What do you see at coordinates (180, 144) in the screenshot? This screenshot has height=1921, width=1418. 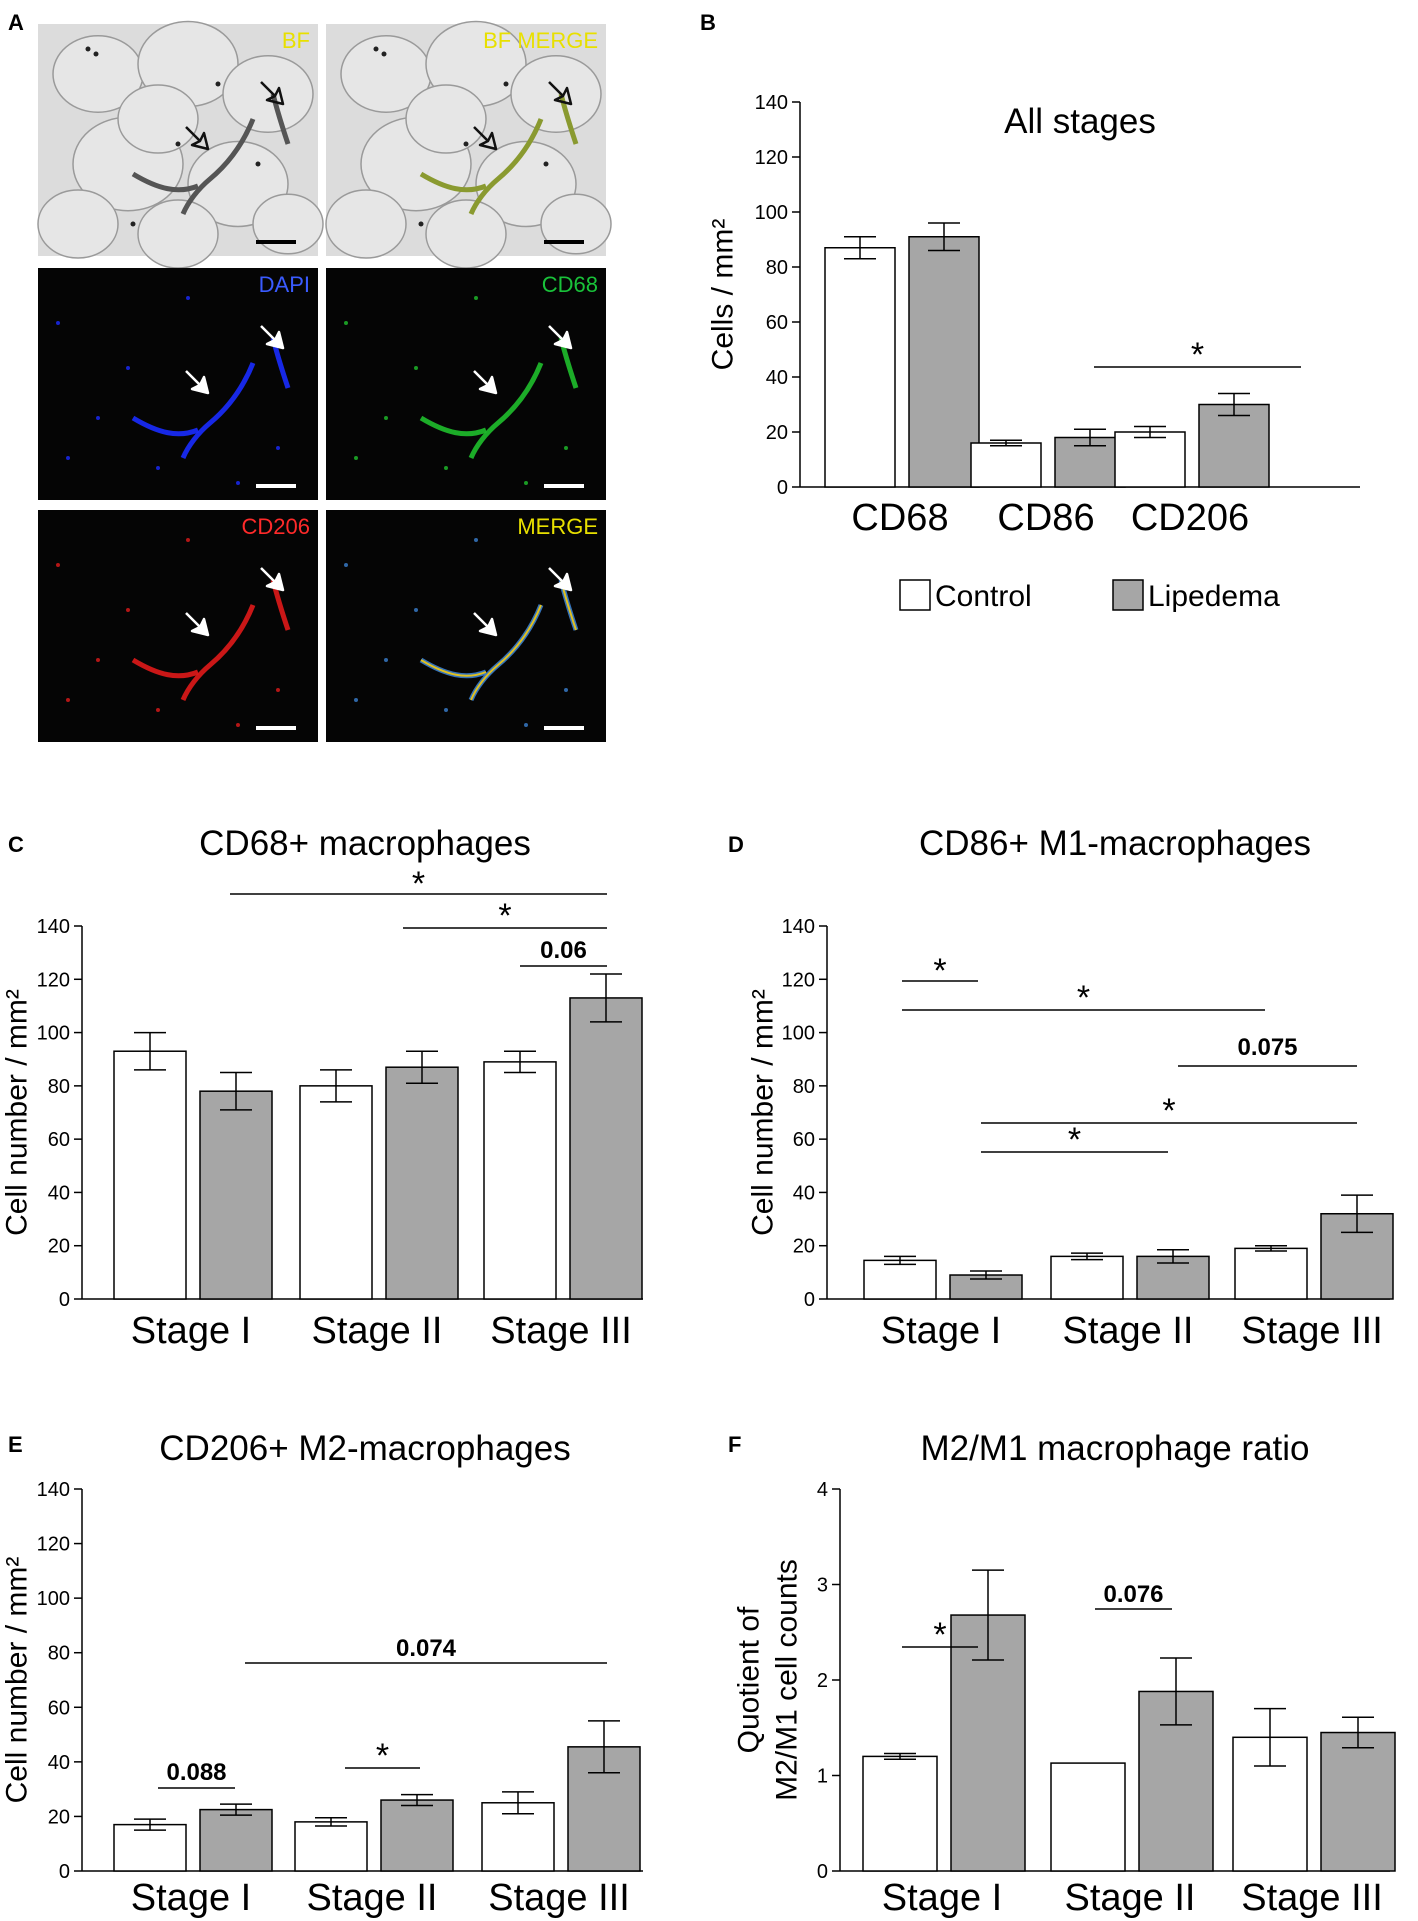 I see `micrograph-bf: BF` at bounding box center [180, 144].